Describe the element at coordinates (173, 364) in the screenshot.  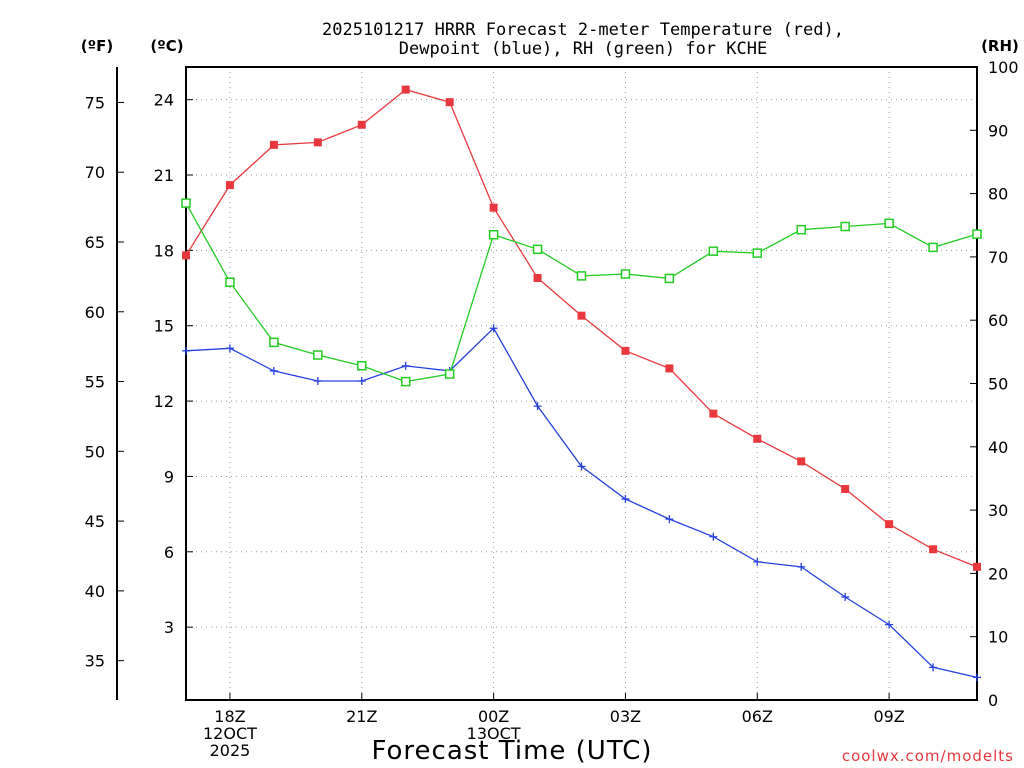
I see `celsius-axis: 3 6 9 12 15 18 21 24` at that location.